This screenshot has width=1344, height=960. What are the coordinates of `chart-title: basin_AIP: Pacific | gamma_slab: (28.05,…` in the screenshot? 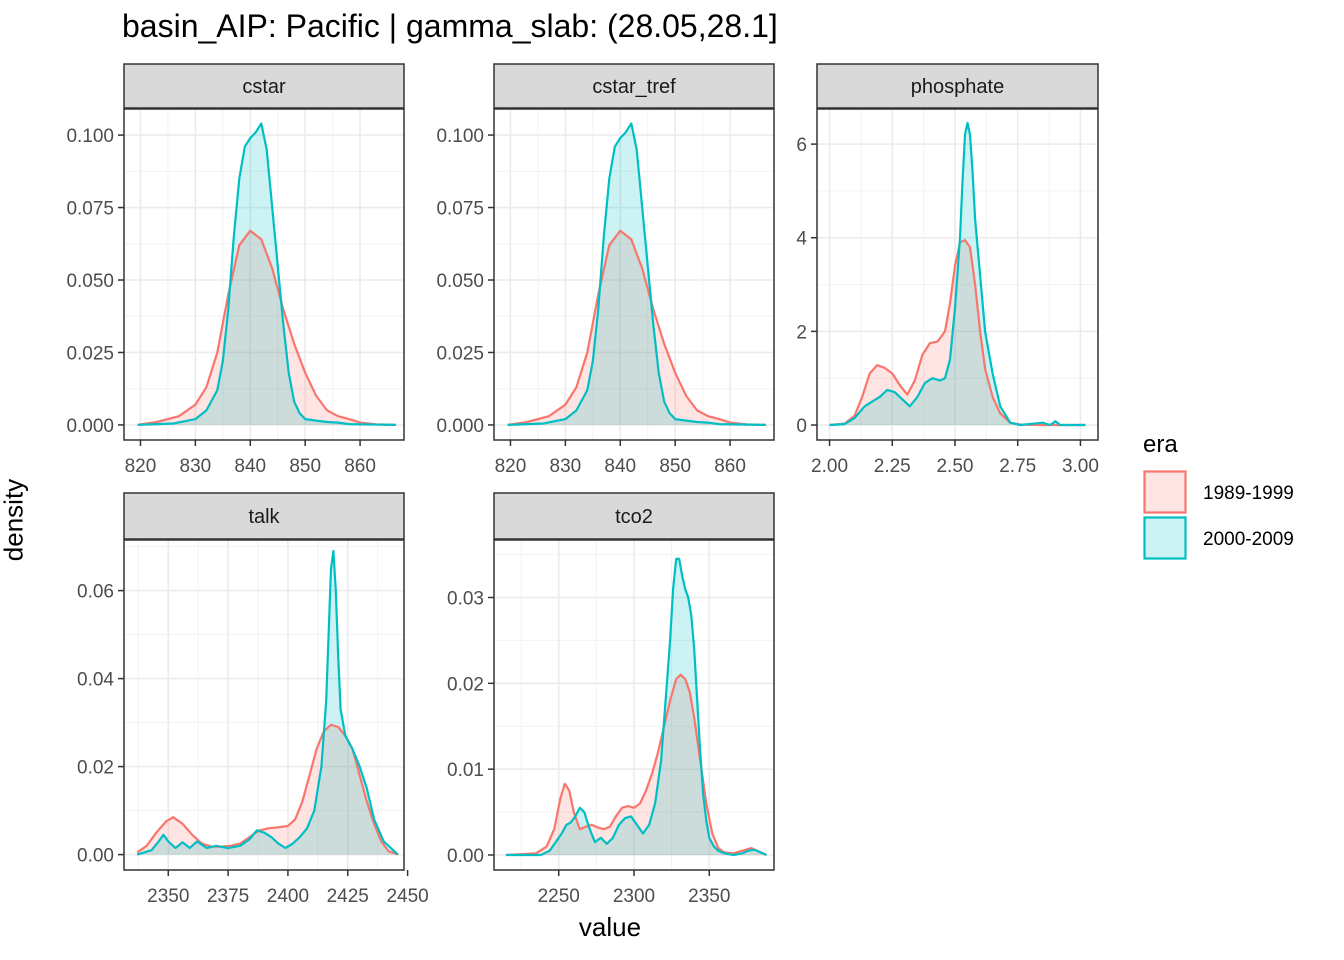 It's located at (450, 26).